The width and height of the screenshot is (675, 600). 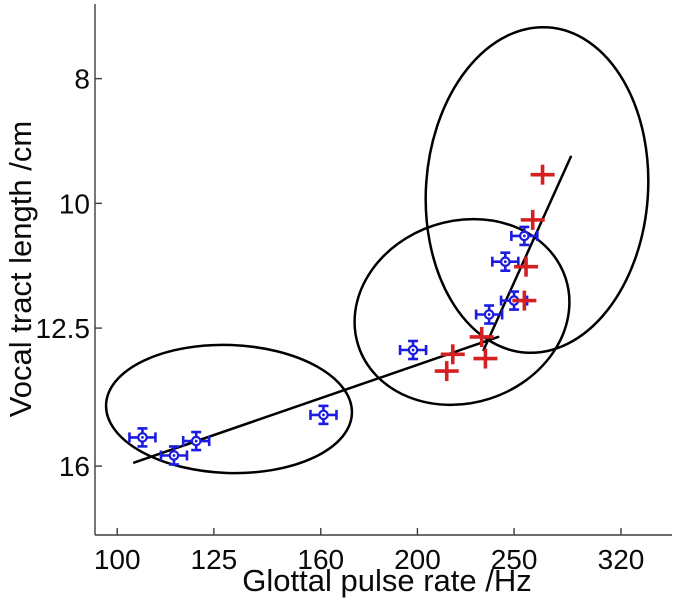 I want to click on x-tick-label: 125, so click(x=214, y=559).